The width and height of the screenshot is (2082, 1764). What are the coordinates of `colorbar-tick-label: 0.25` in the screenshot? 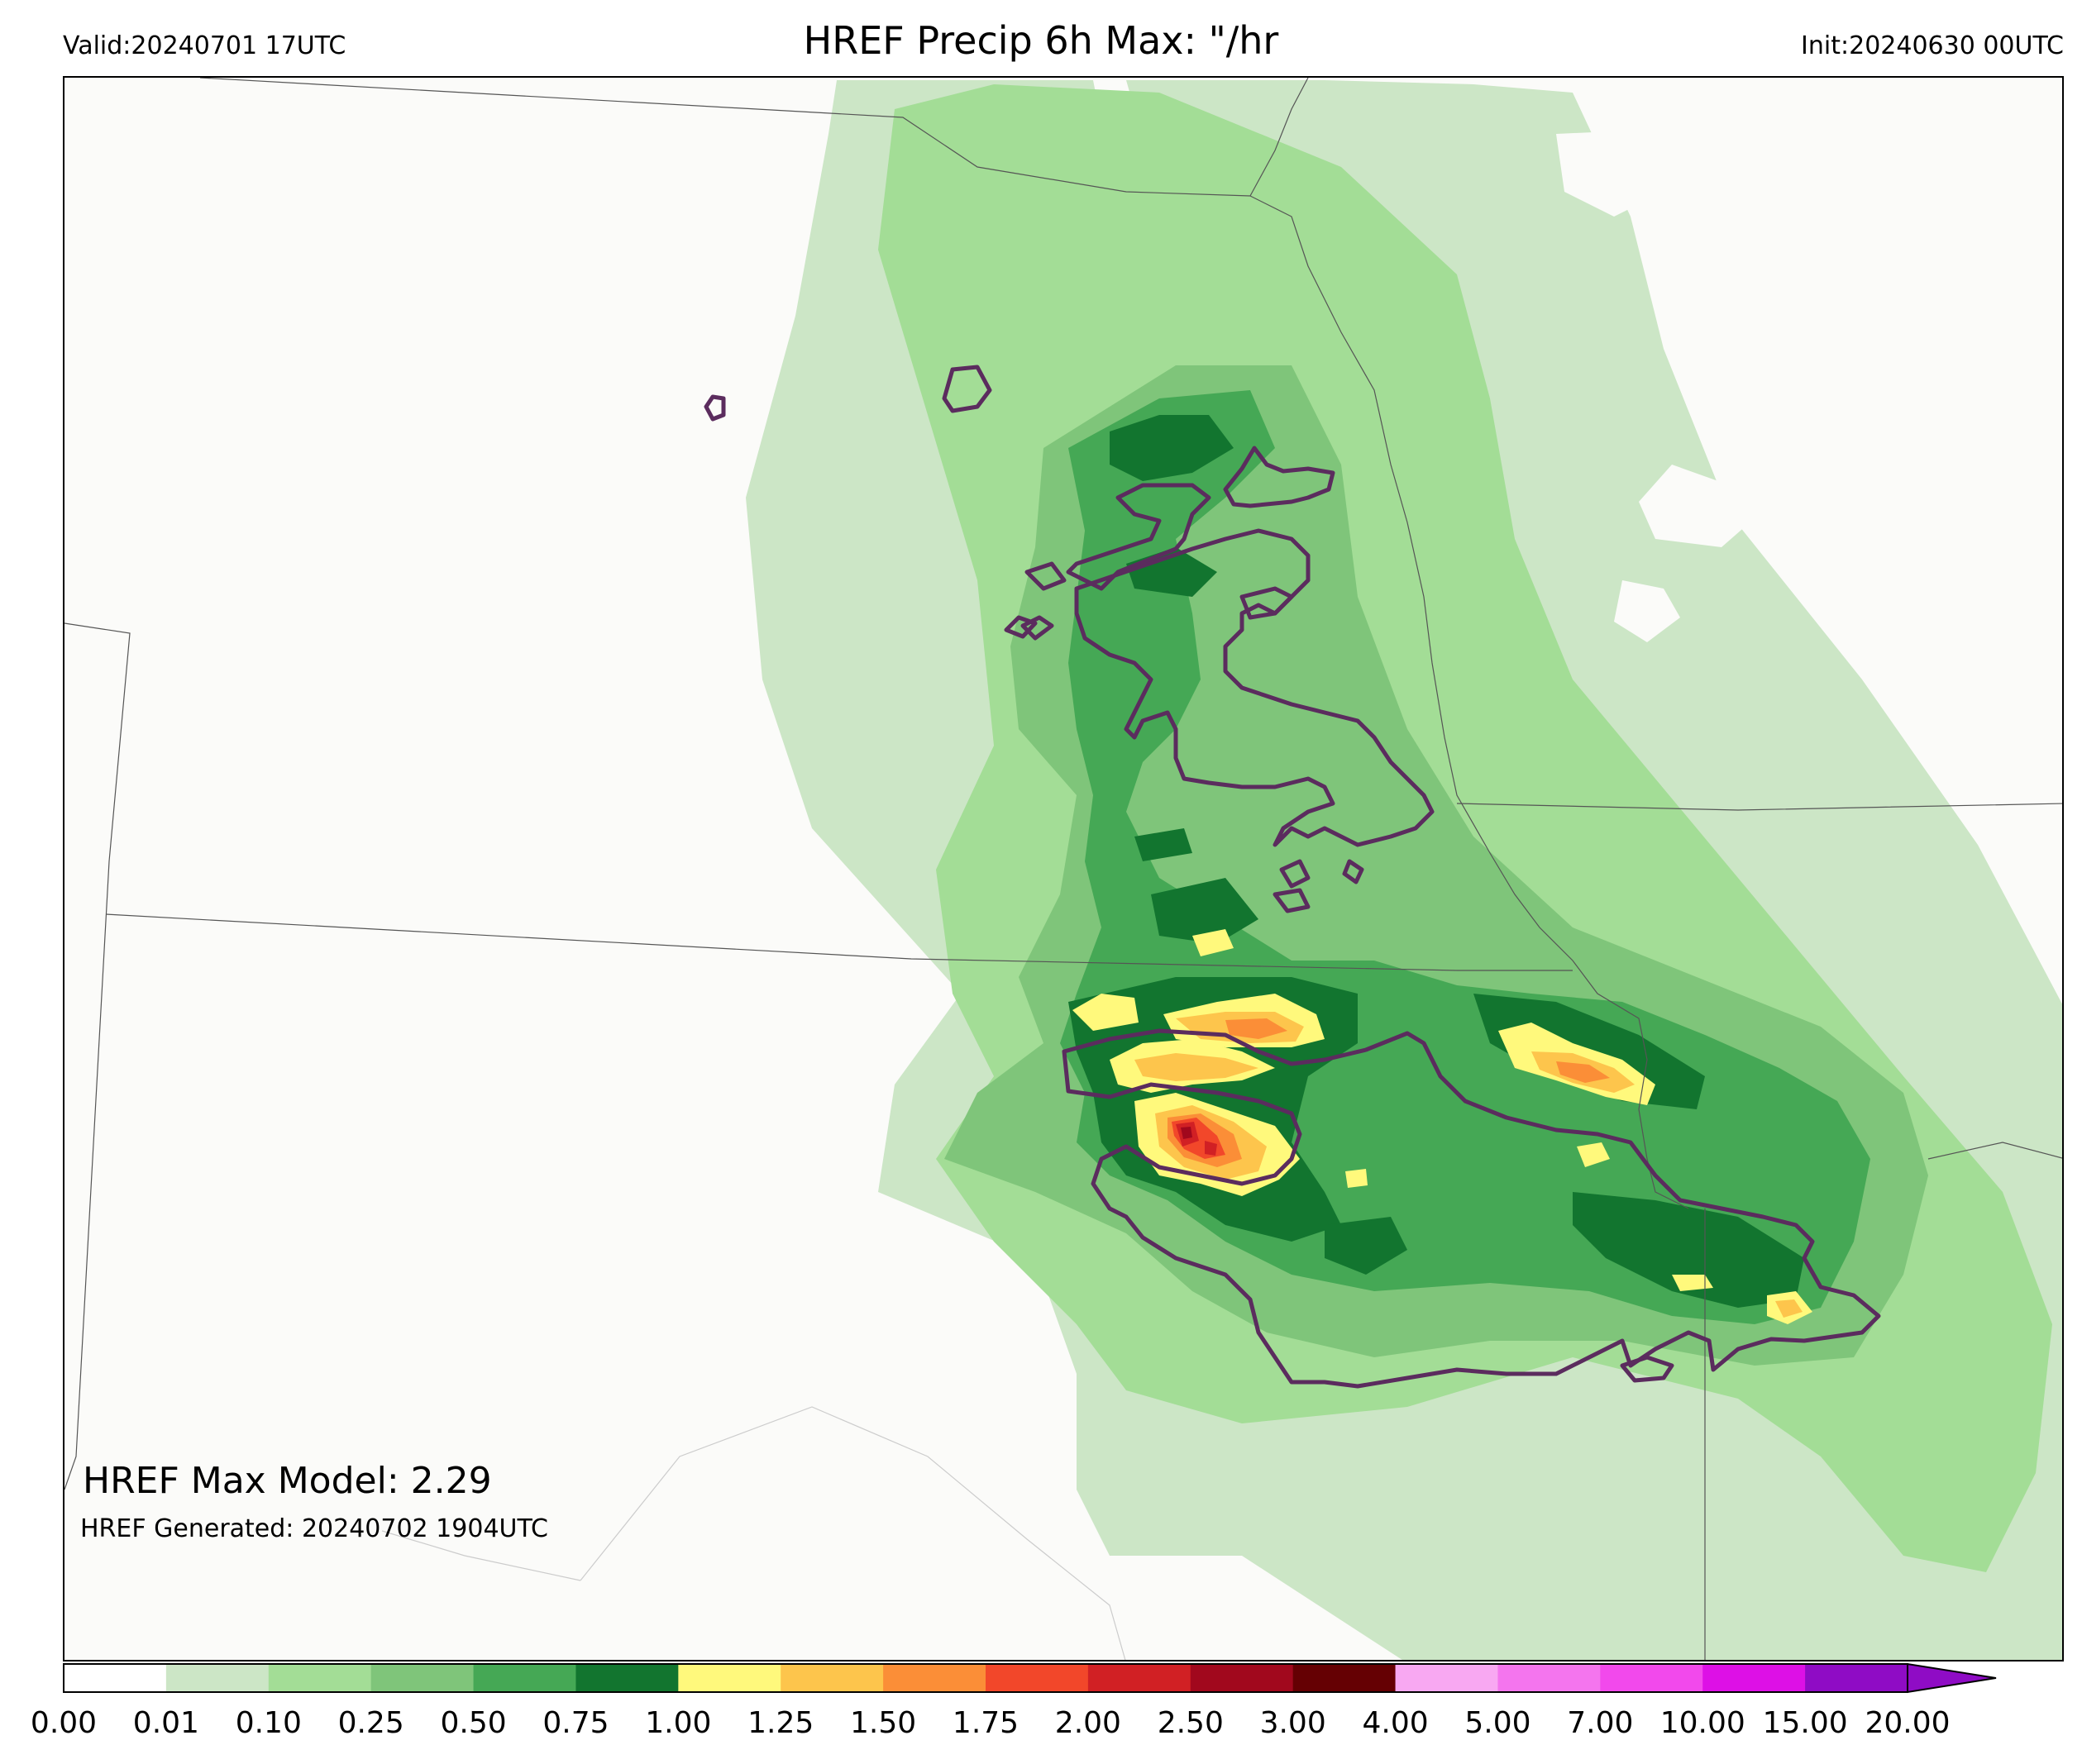 It's located at (370, 1723).